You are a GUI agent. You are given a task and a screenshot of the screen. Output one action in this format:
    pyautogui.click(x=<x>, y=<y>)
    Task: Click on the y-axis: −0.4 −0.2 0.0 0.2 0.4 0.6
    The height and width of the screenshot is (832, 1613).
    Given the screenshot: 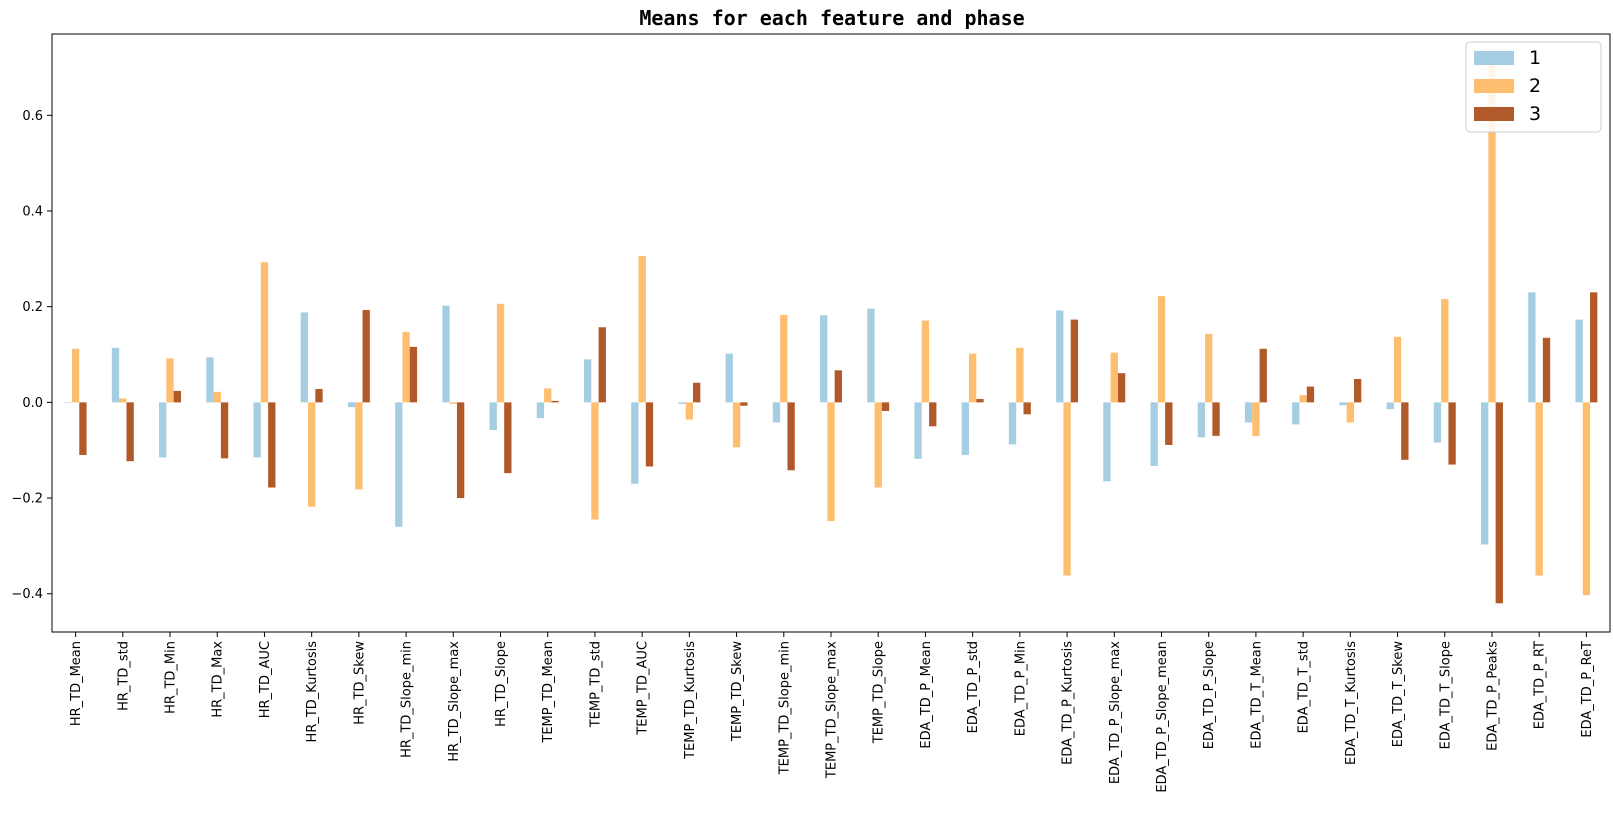 What is the action you would take?
    pyautogui.click(x=31, y=355)
    